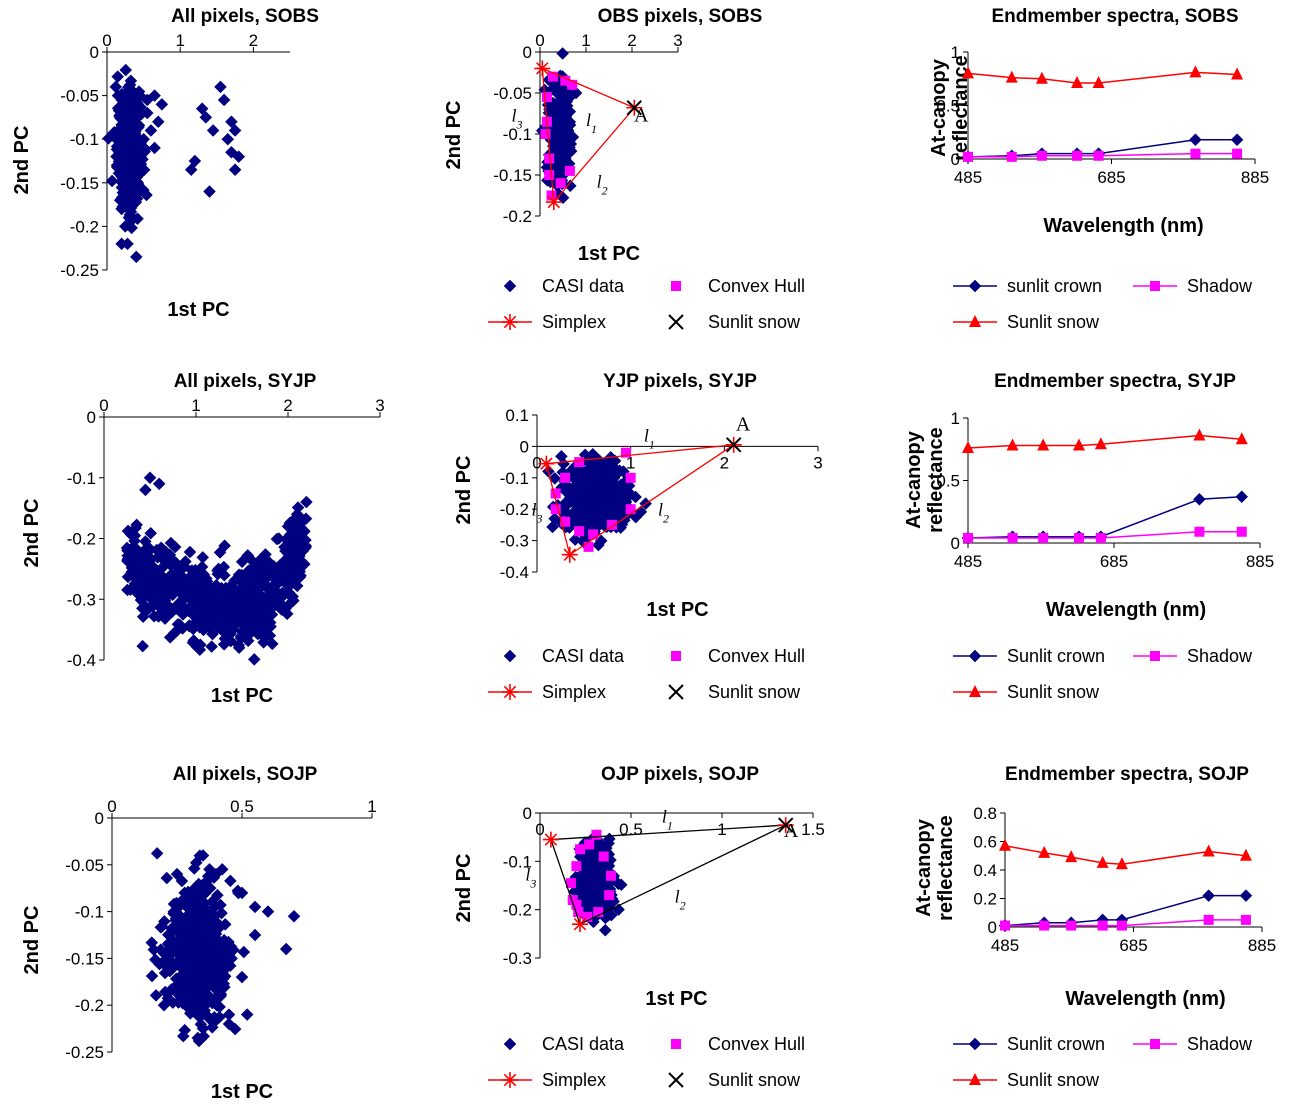  What do you see at coordinates (1026, 1080) in the screenshot?
I see `legend-item: Sunlit snow` at bounding box center [1026, 1080].